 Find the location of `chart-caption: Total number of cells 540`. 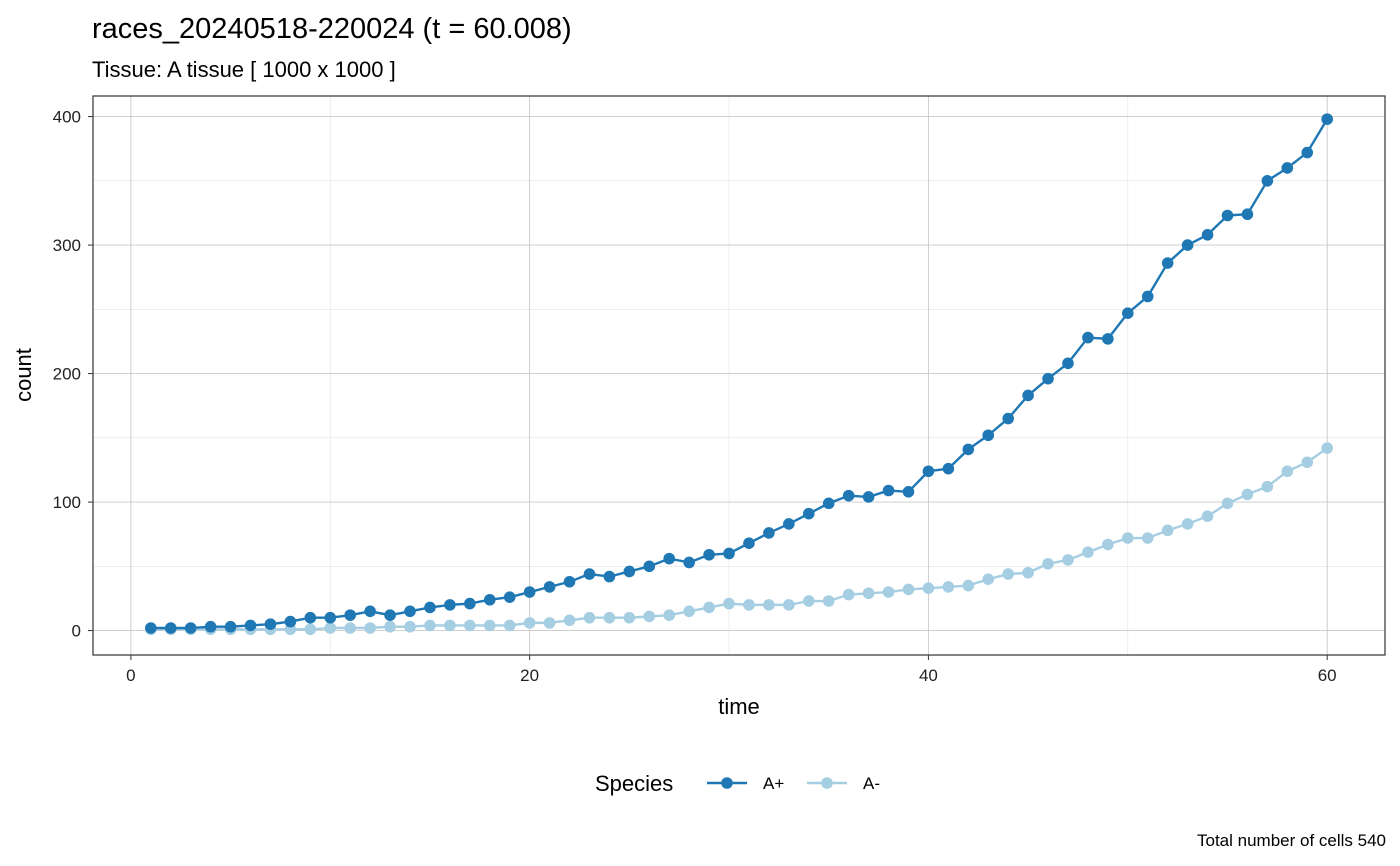

chart-caption: Total number of cells 540 is located at coordinates (1291, 840).